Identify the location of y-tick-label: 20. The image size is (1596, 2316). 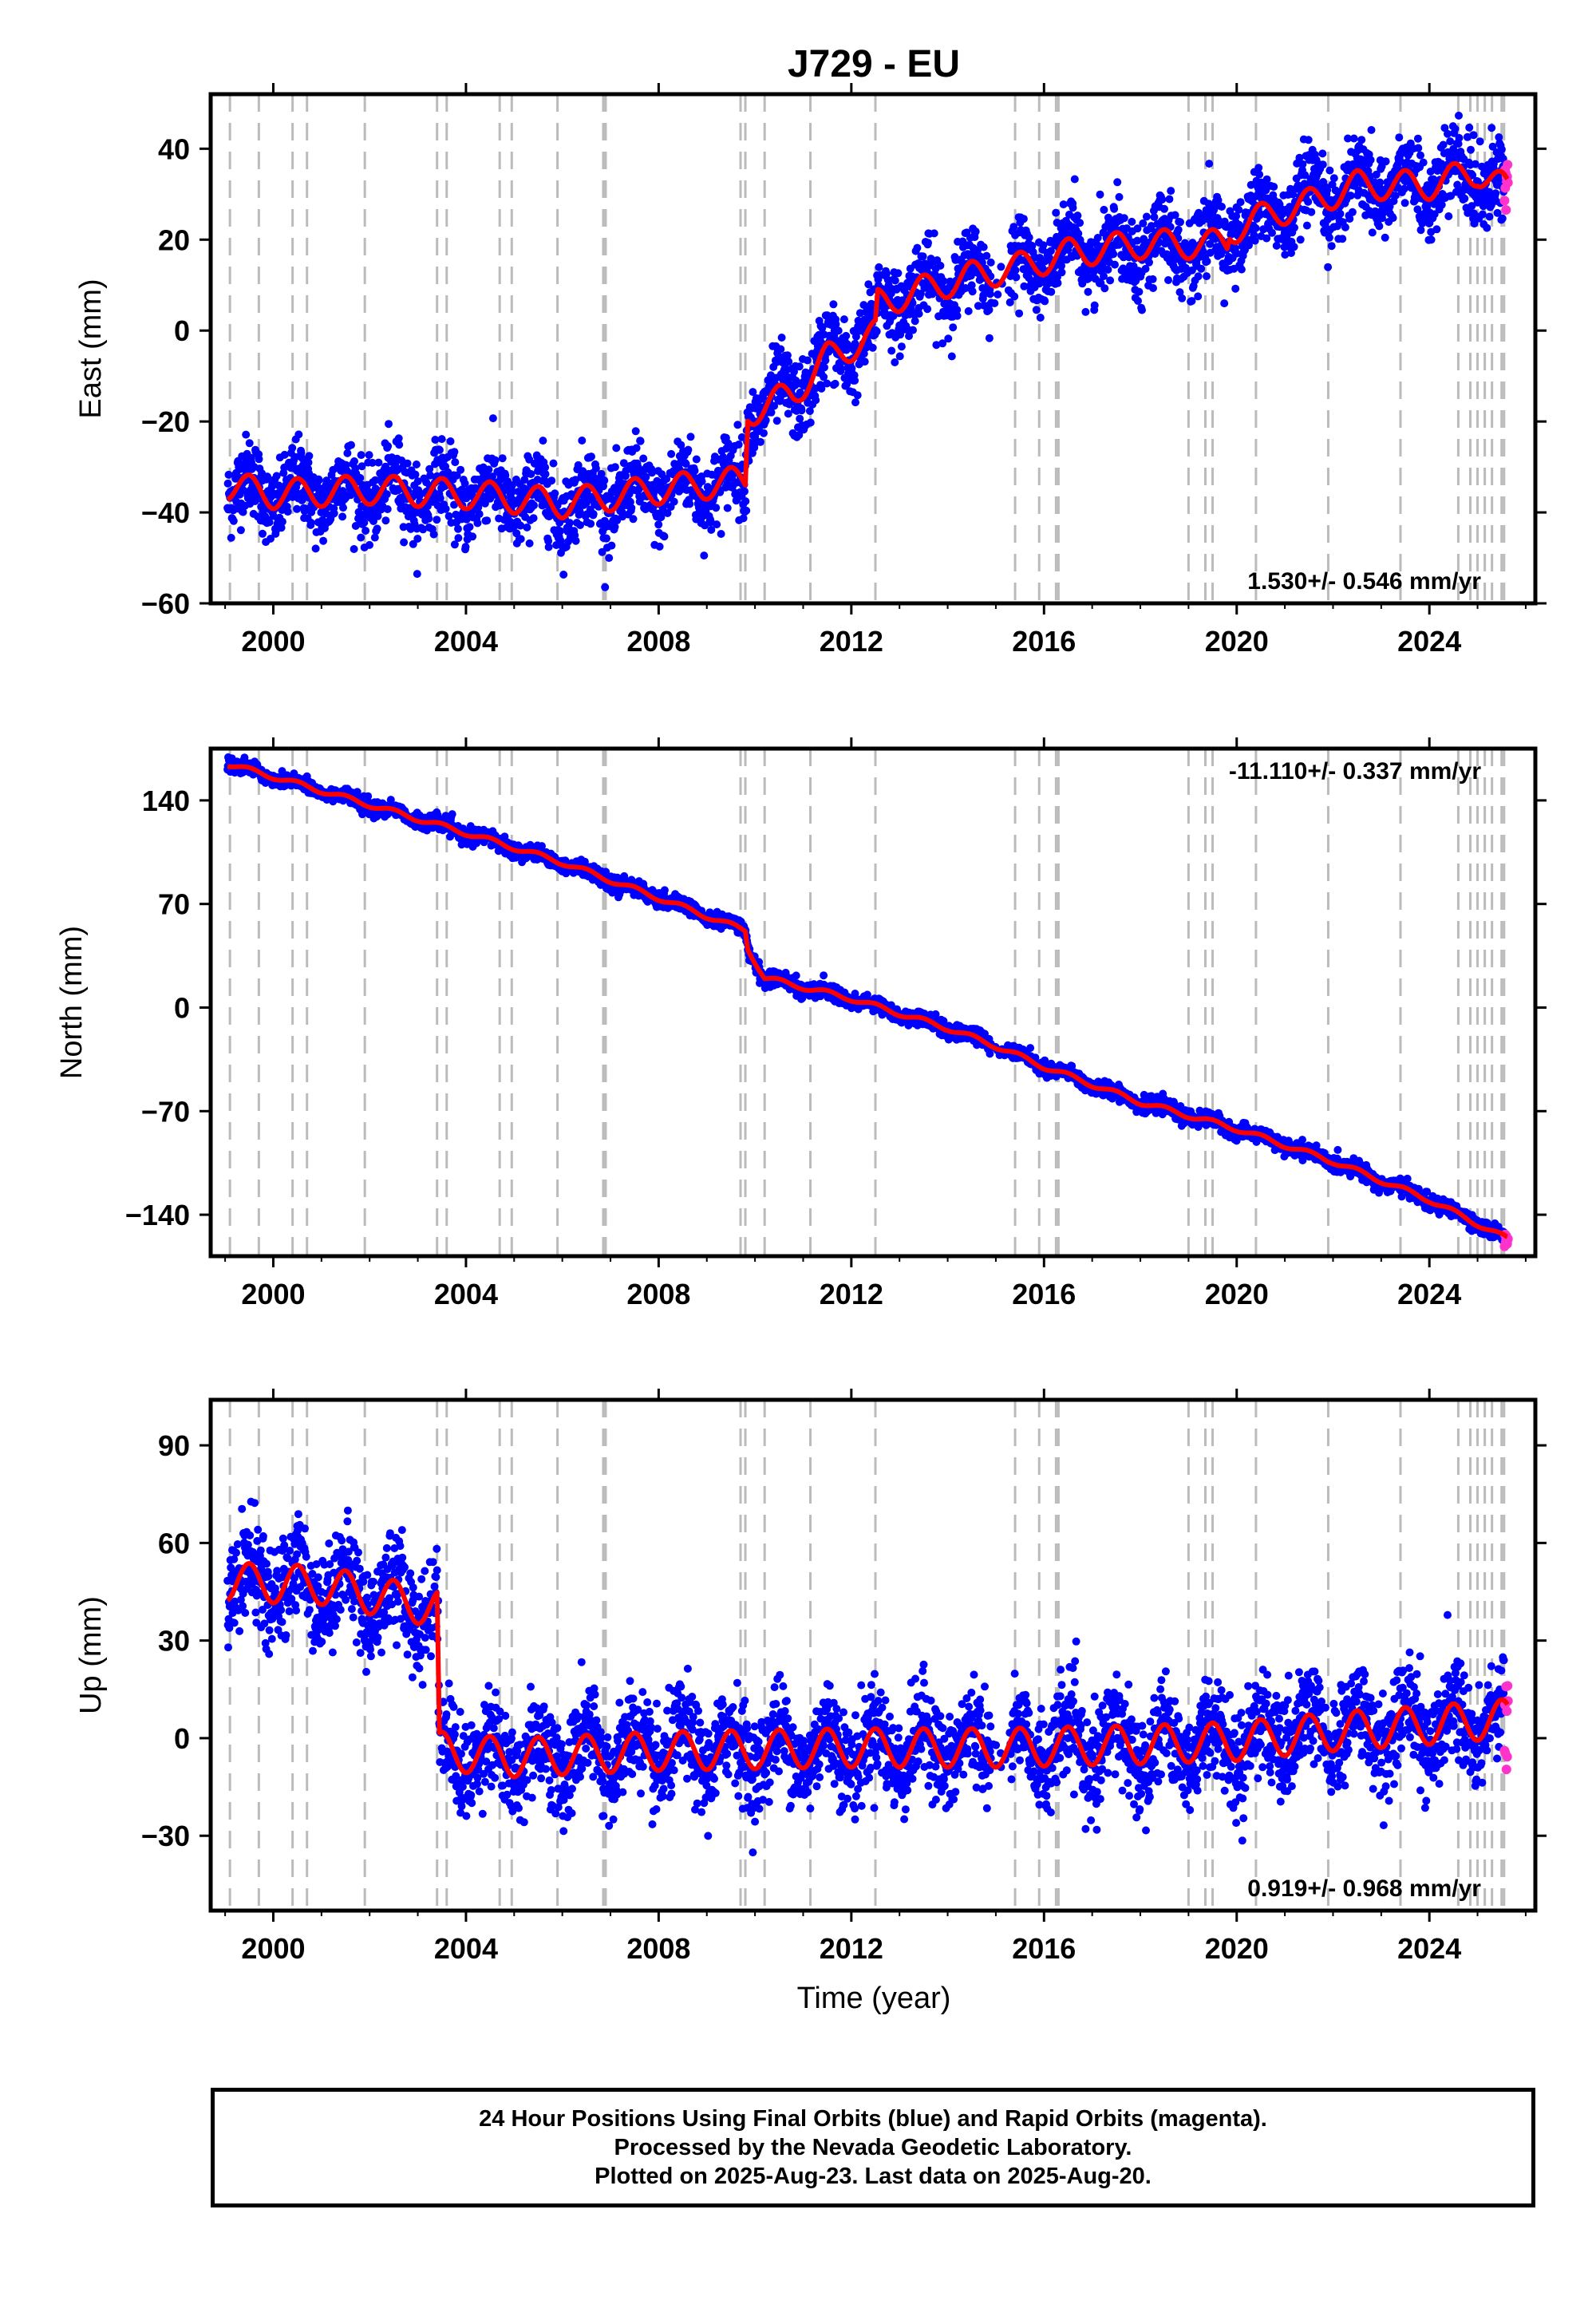
(174, 239).